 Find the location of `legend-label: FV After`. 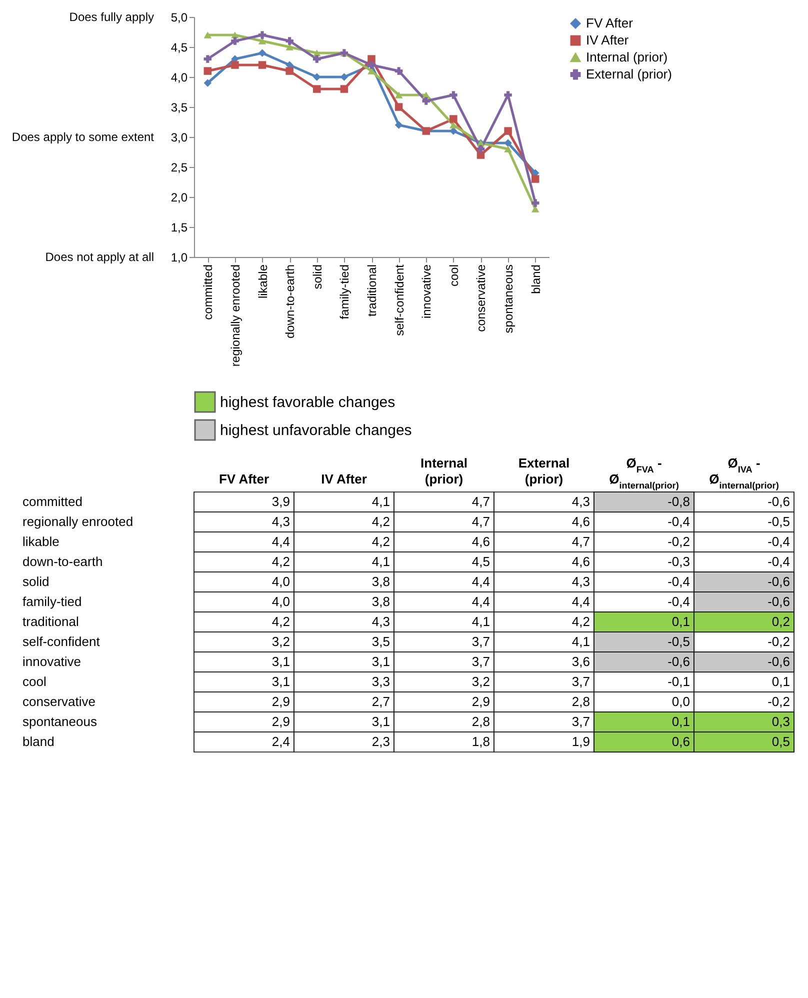

legend-label: FV After is located at coordinates (610, 23).